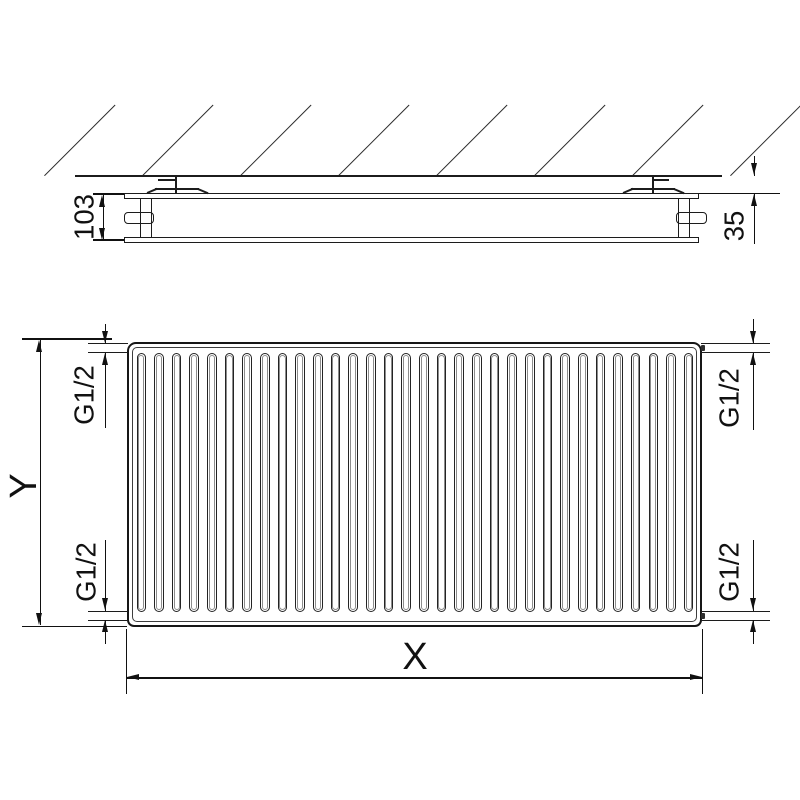 Image resolution: width=800 pixels, height=800 pixels. Describe the element at coordinates (84, 395) in the screenshot. I see `thread-tl-label: G1/2` at that location.